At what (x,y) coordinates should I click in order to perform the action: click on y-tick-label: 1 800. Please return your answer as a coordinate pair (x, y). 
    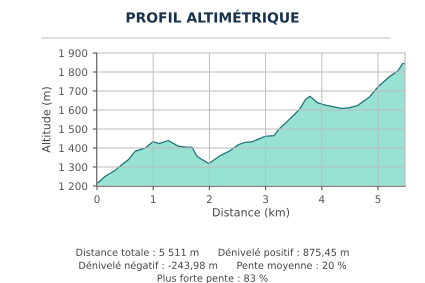
    Looking at the image, I should click on (73, 72).